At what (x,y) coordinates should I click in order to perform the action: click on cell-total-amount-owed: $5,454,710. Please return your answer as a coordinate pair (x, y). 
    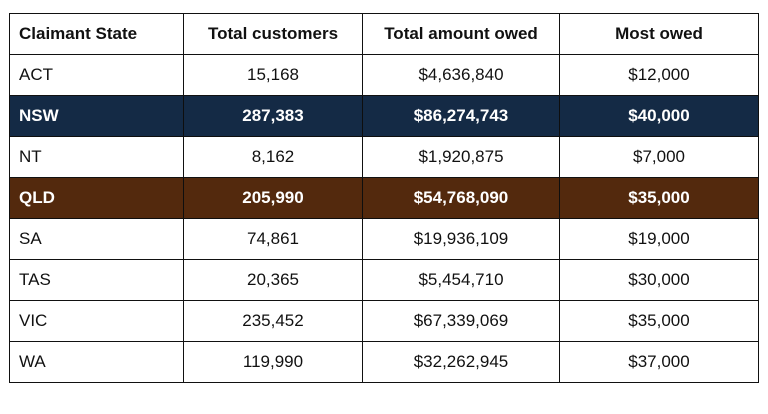
    Looking at the image, I should click on (461, 280).